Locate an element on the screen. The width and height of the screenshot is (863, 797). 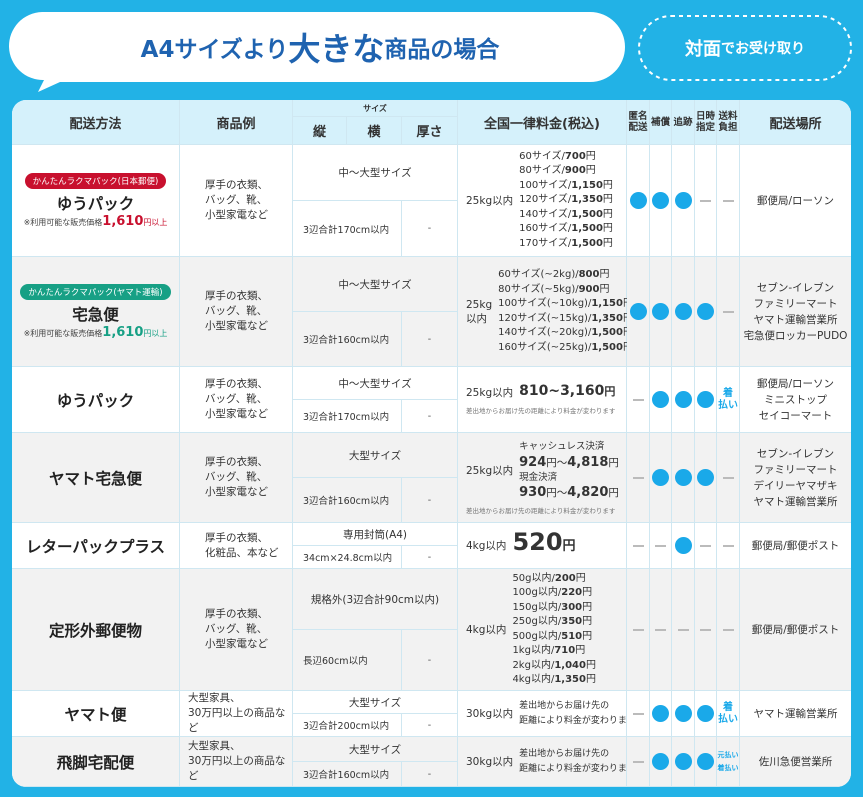
title-shapes is located at coordinates (430, 52).